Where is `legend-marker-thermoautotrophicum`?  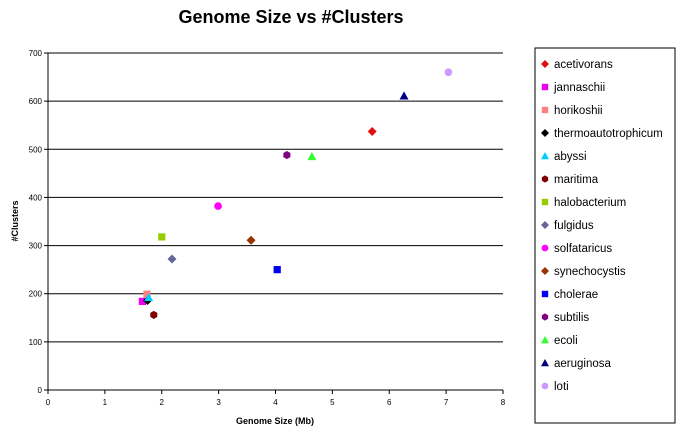
legend-marker-thermoautotrophicum is located at coordinates (545, 133).